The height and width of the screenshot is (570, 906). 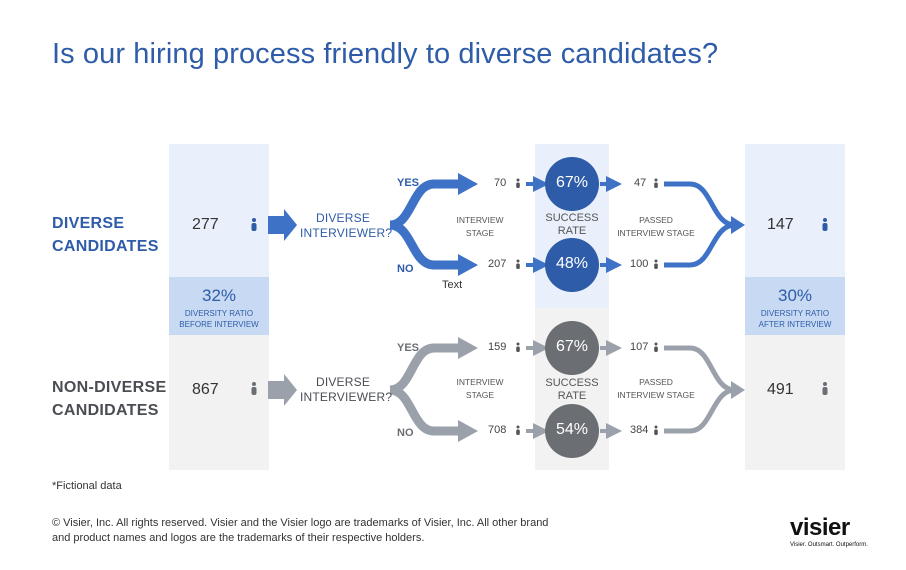 What do you see at coordinates (500, 183) in the screenshot?
I see `diverse-yes-interviewed: 70` at bounding box center [500, 183].